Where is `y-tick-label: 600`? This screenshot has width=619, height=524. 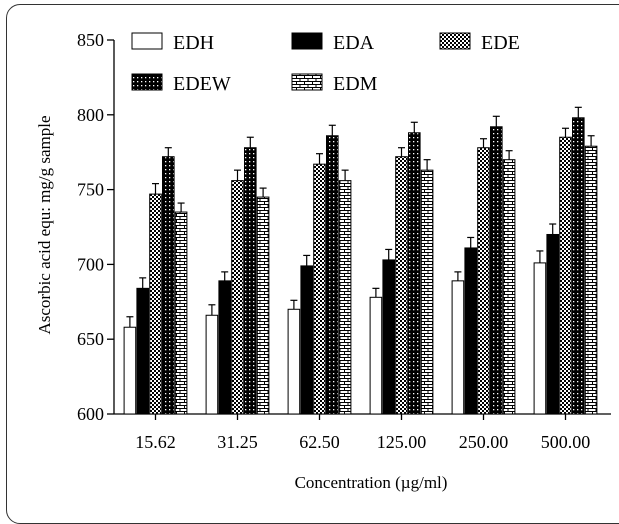
y-tick-label: 600 is located at coordinates (90, 414).